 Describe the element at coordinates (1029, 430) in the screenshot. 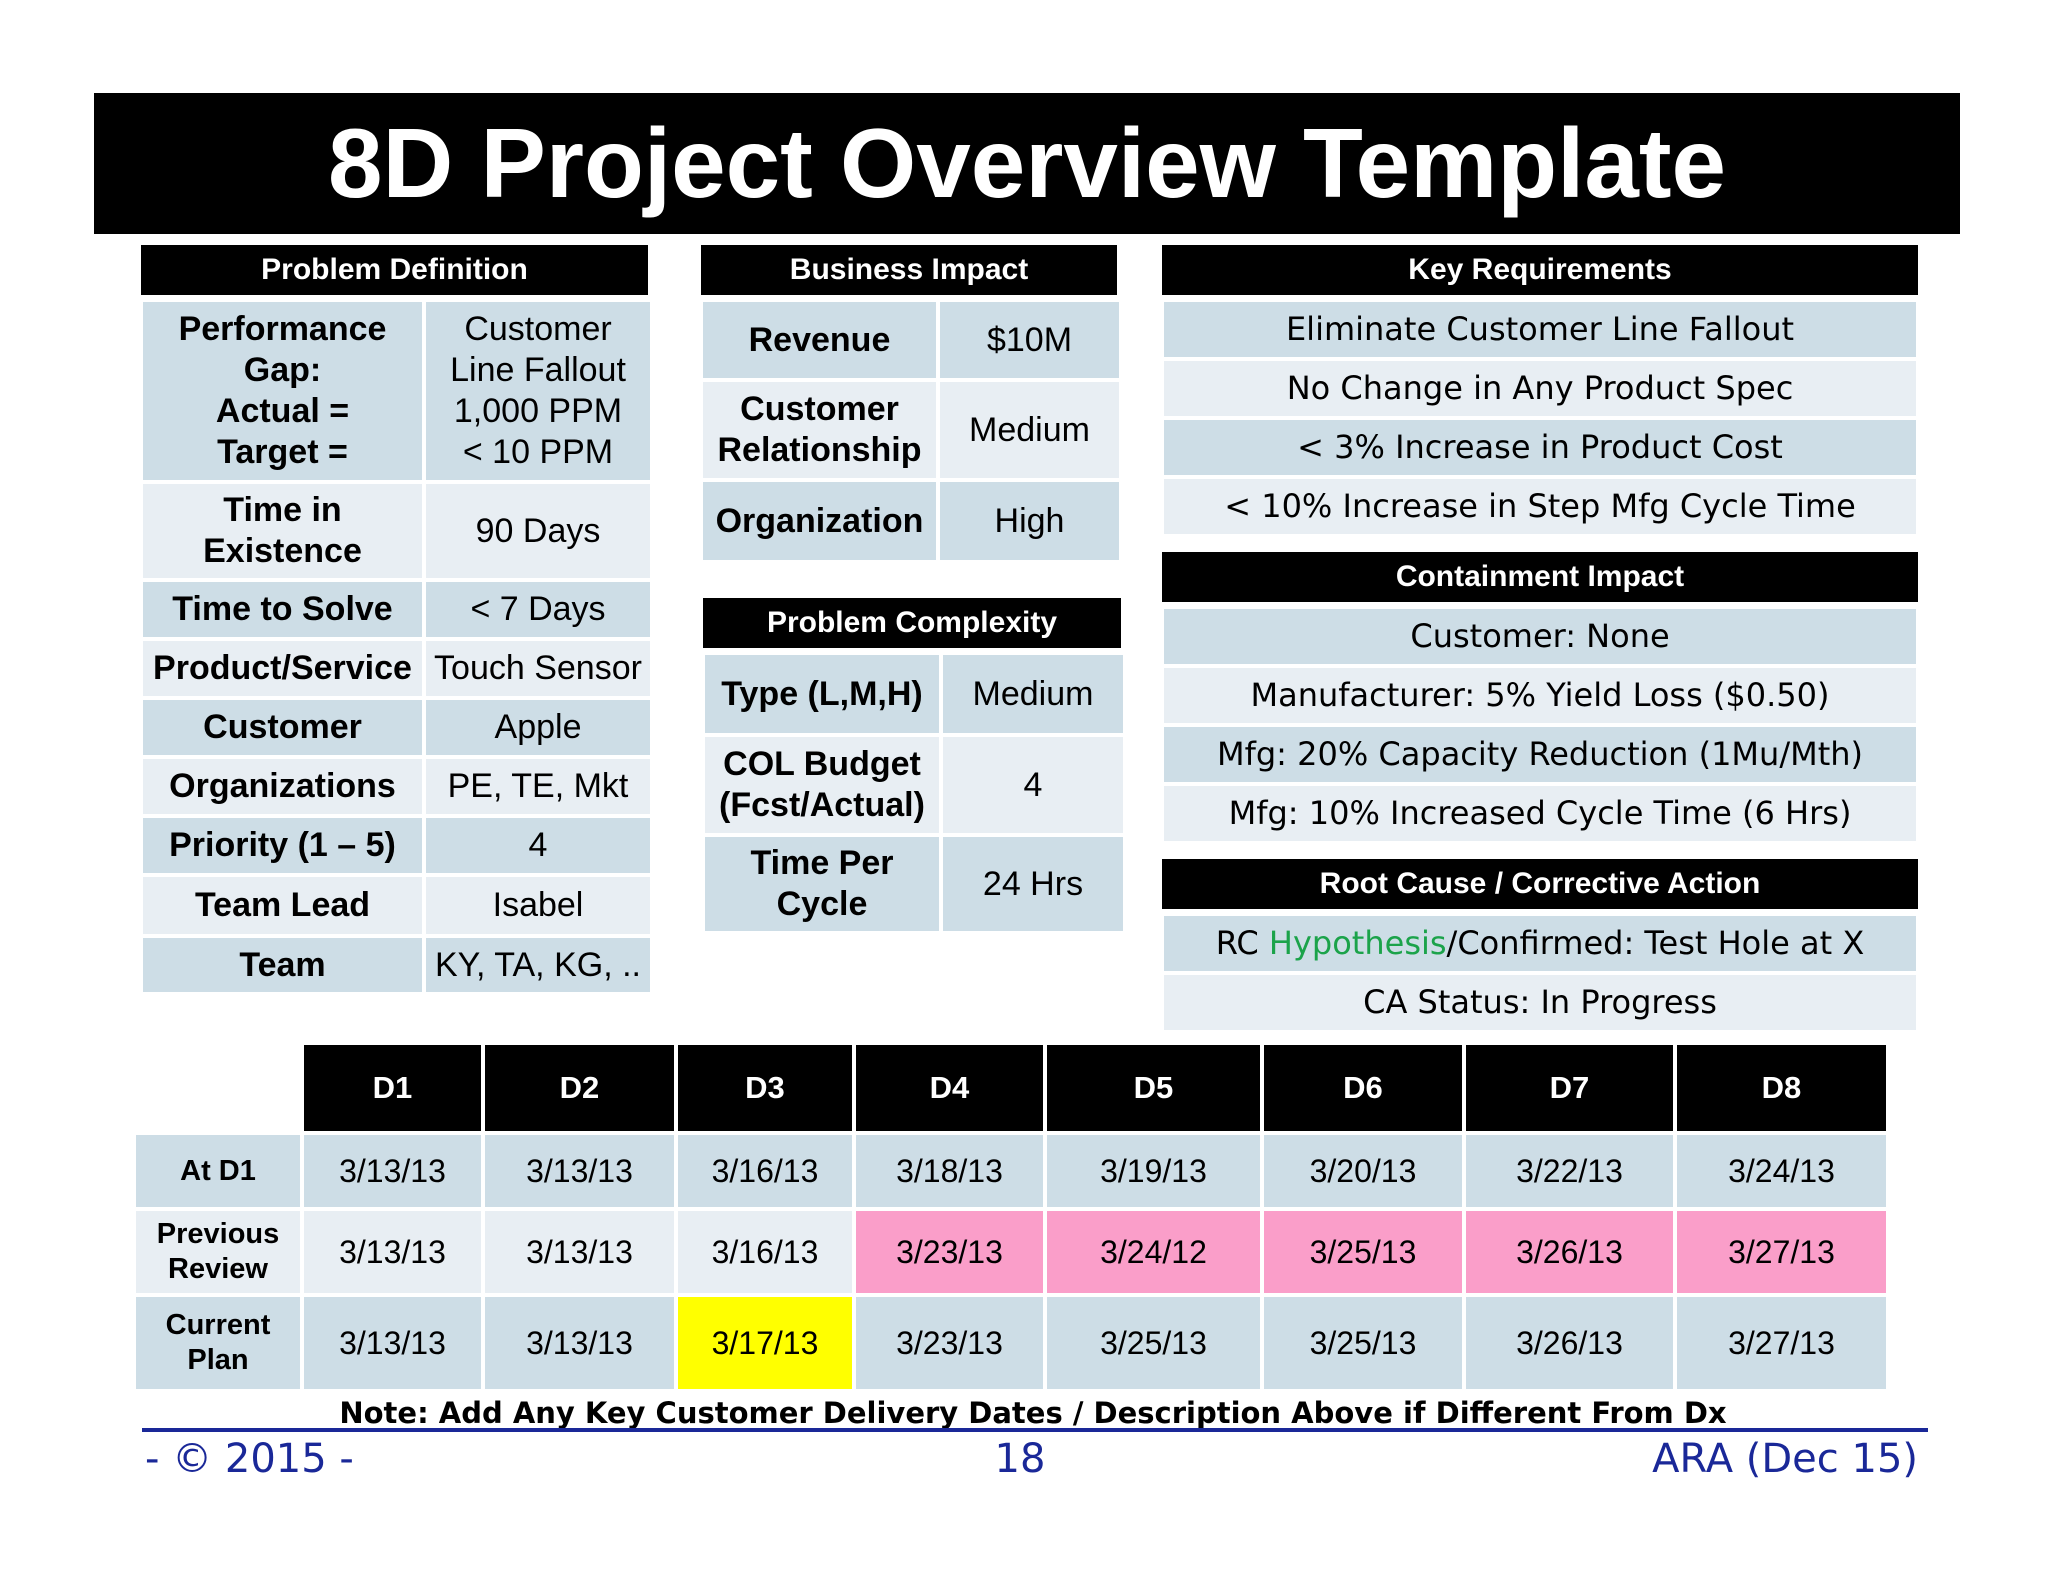

I see `customer-relationship-value: Medium` at that location.